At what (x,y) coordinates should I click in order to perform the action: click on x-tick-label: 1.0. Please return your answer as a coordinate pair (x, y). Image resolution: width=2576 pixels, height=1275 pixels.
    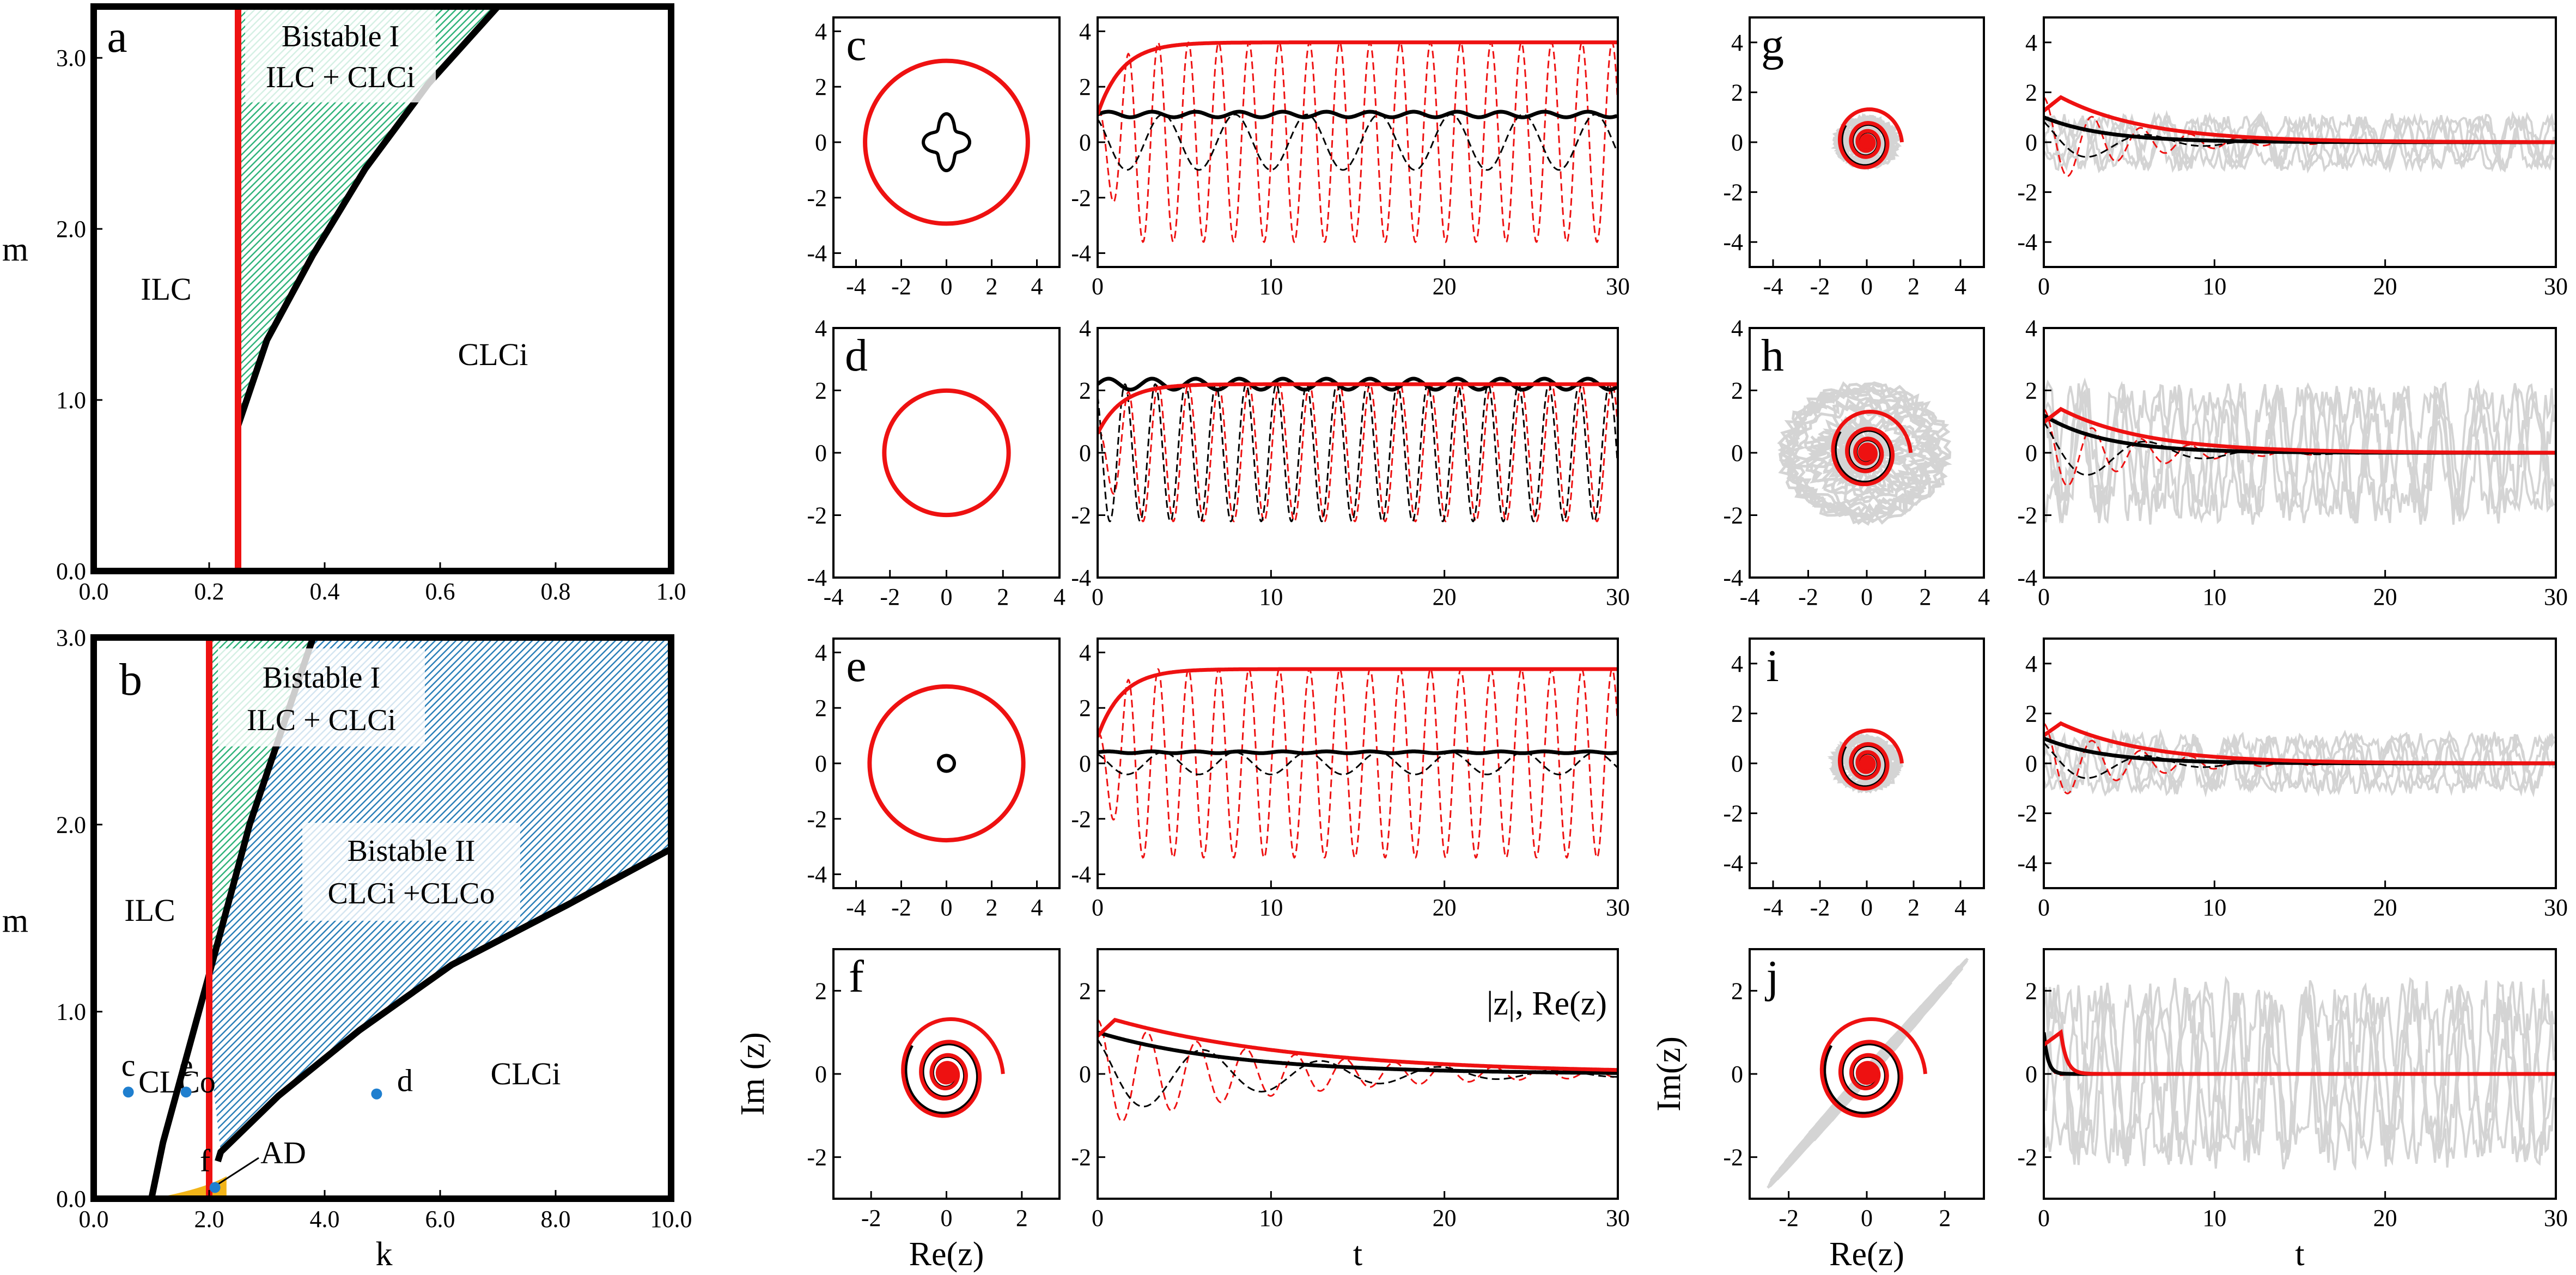
    Looking at the image, I should click on (671, 591).